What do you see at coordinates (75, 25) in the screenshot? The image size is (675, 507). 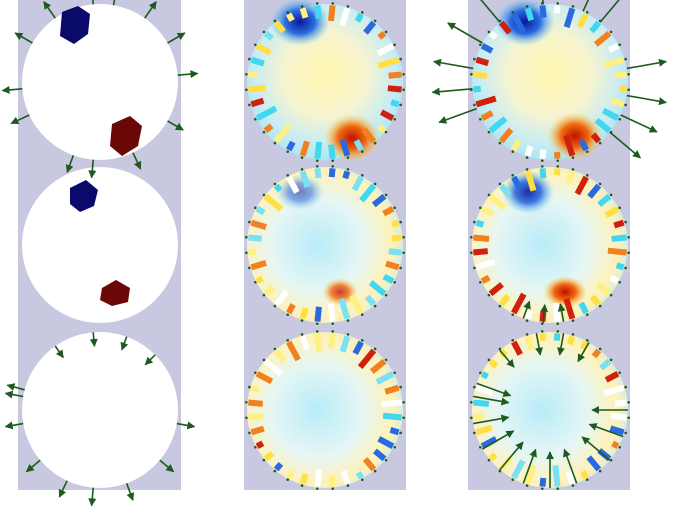 I see `blob-blue` at bounding box center [75, 25].